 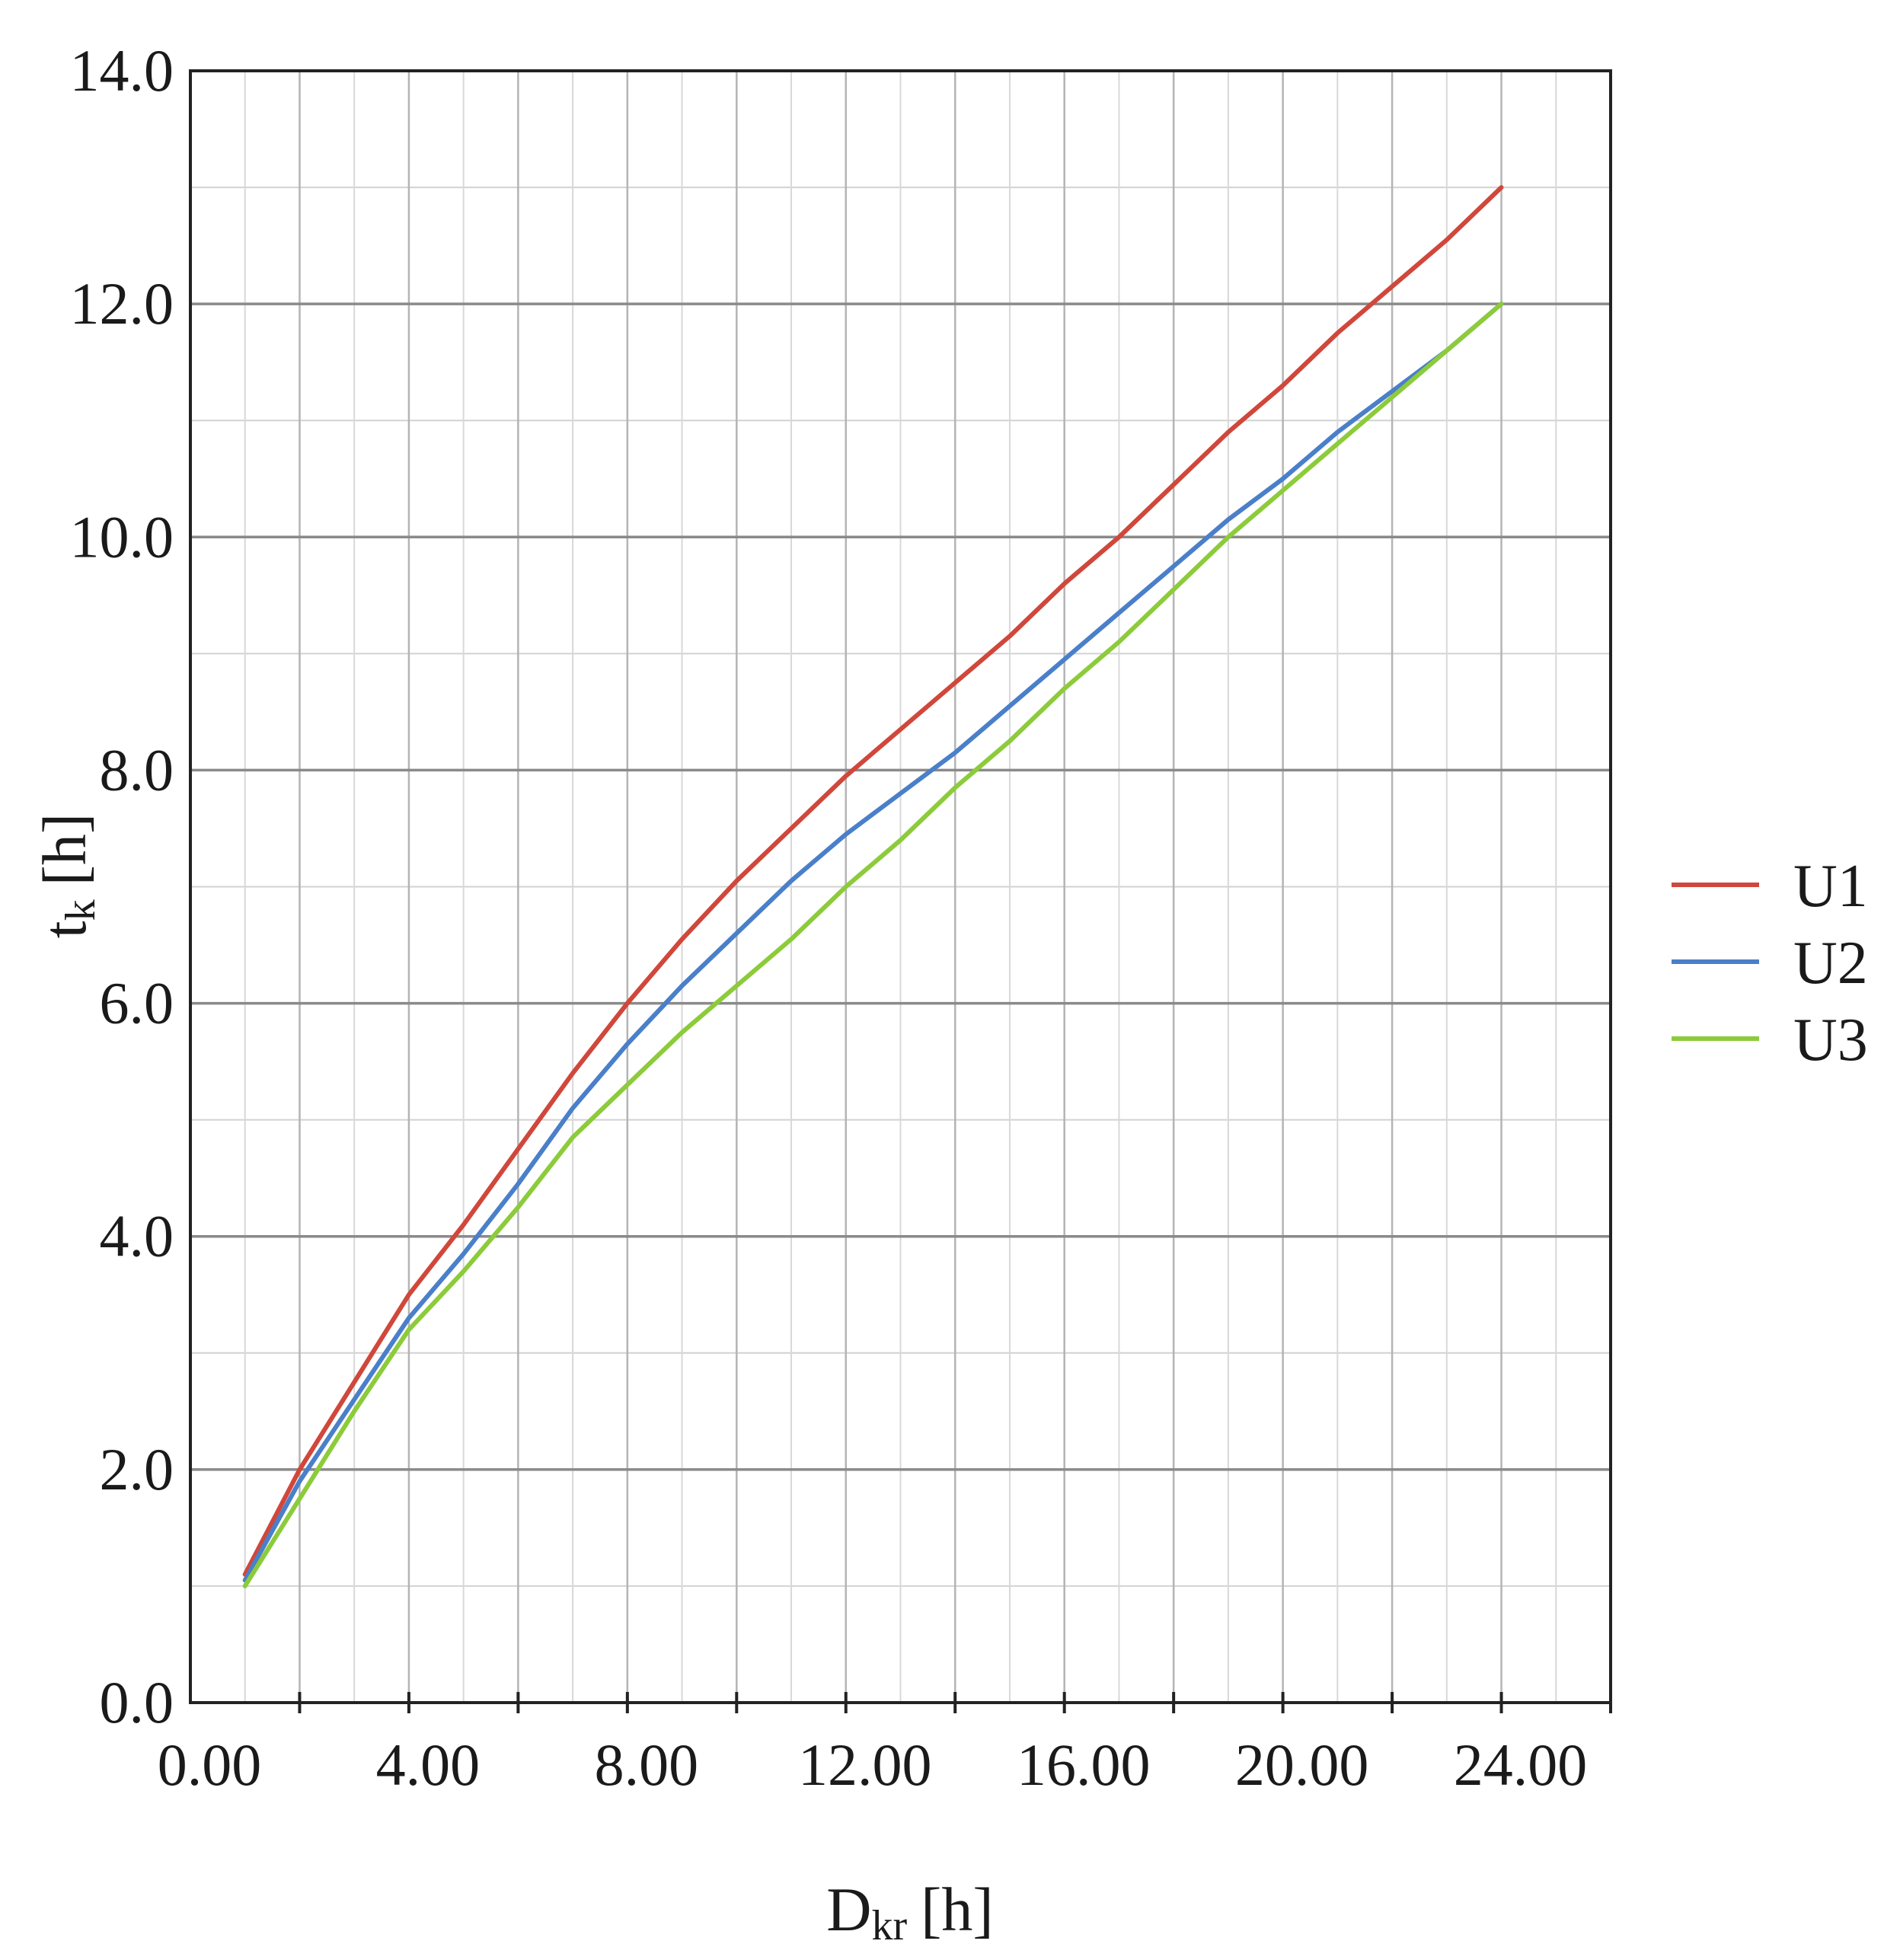 I want to click on y-axis-title-unit: [h], so click(x=64, y=849).